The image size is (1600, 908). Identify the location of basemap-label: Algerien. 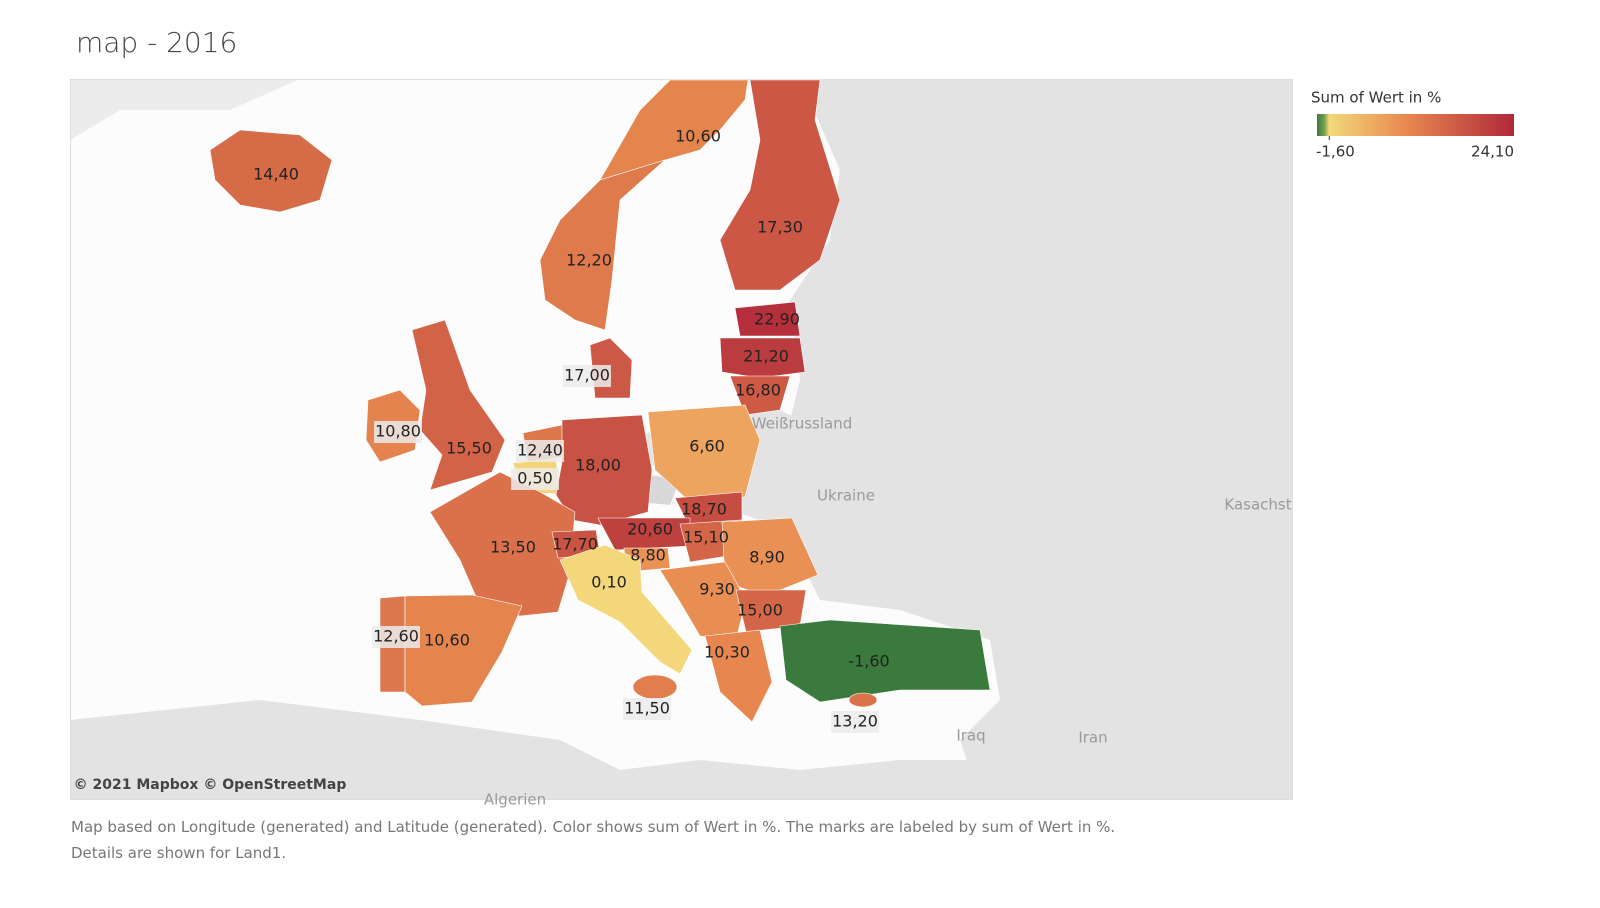
(515, 800).